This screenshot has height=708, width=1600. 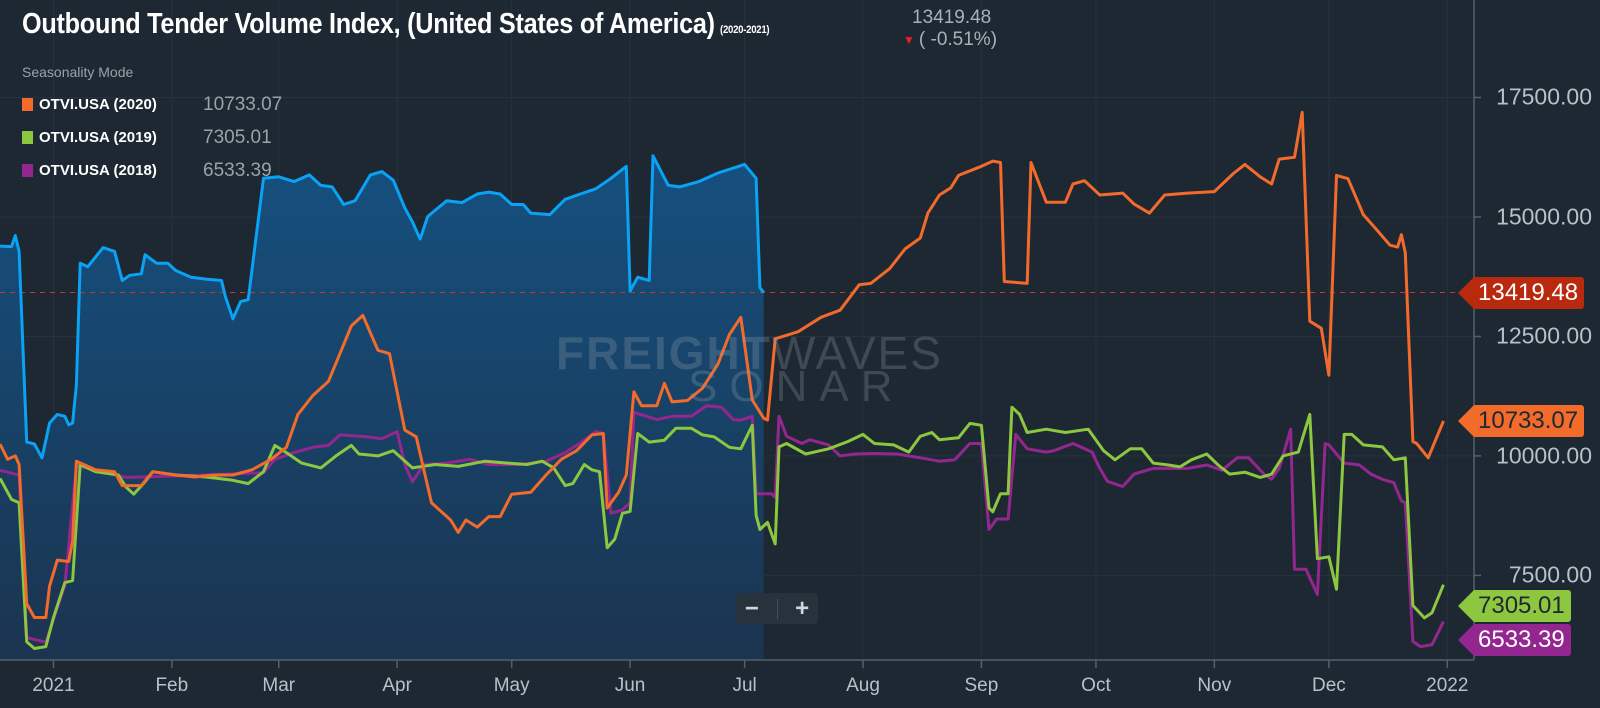 What do you see at coordinates (511, 685) in the screenshot?
I see `x-tick-label: May` at bounding box center [511, 685].